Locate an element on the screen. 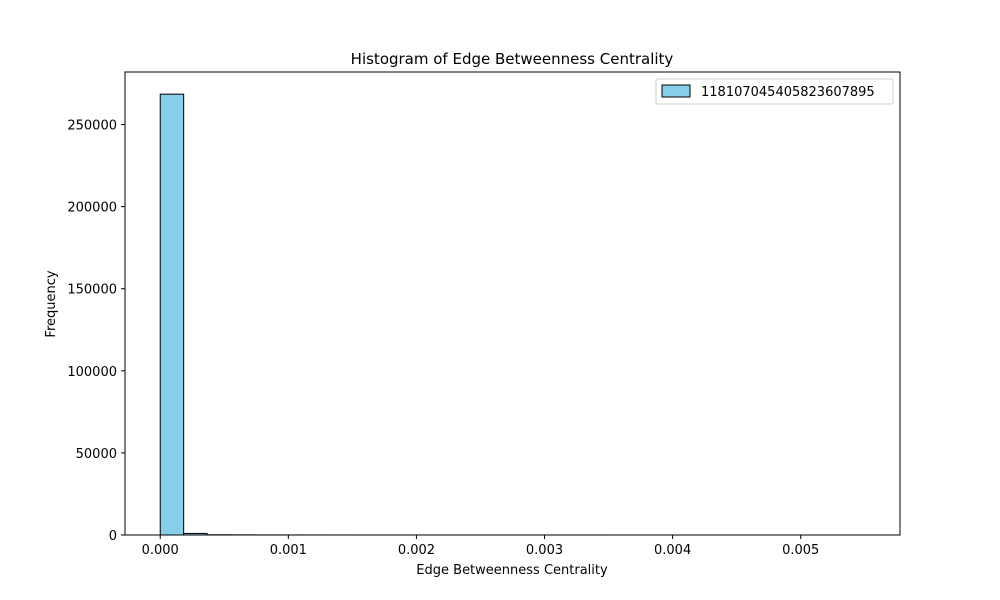 The image size is (1000, 600). y-axis-label: Frequency is located at coordinates (51, 303).